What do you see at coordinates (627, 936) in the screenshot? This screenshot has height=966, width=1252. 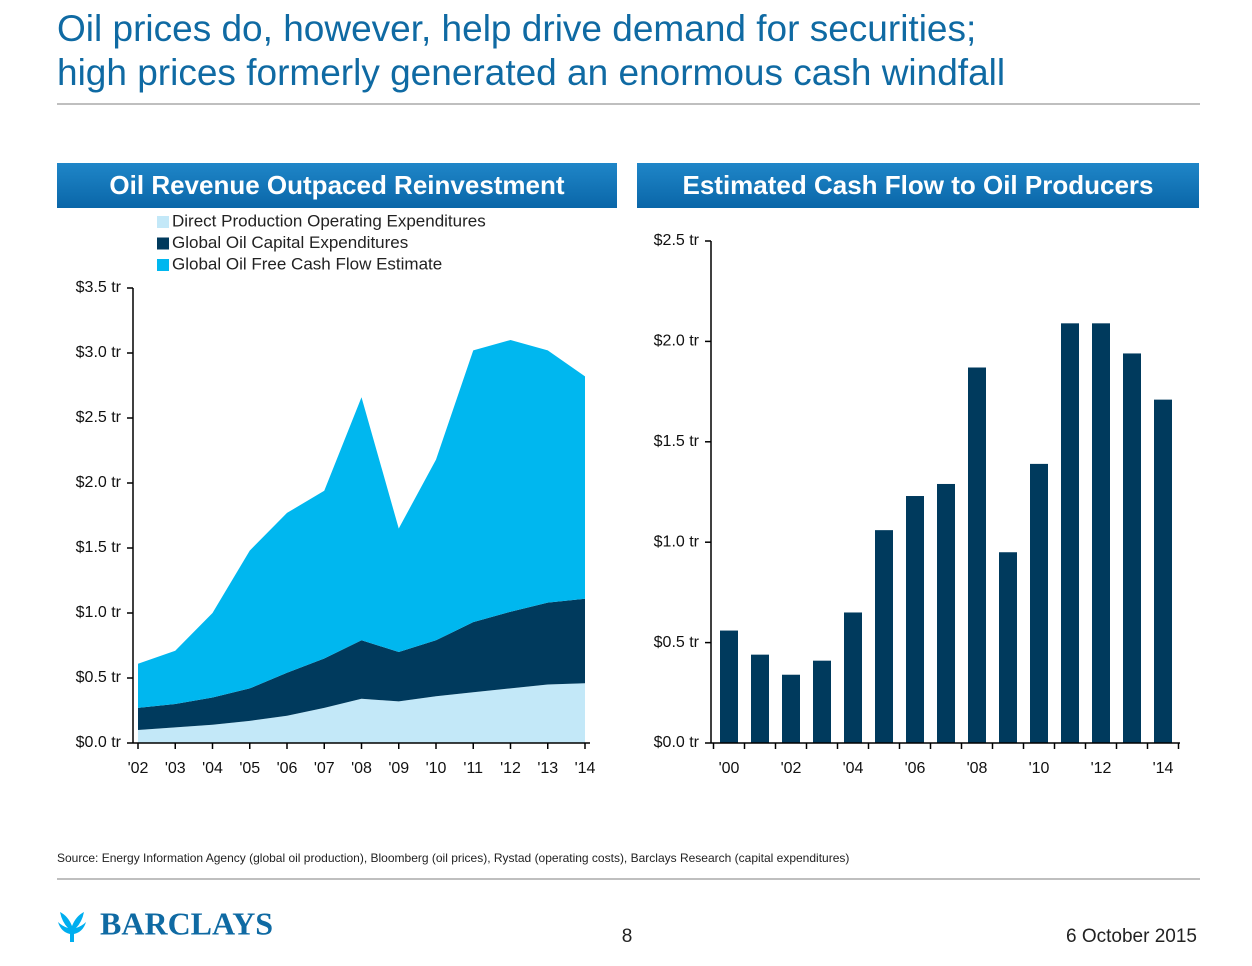 I see `page-number: 8` at bounding box center [627, 936].